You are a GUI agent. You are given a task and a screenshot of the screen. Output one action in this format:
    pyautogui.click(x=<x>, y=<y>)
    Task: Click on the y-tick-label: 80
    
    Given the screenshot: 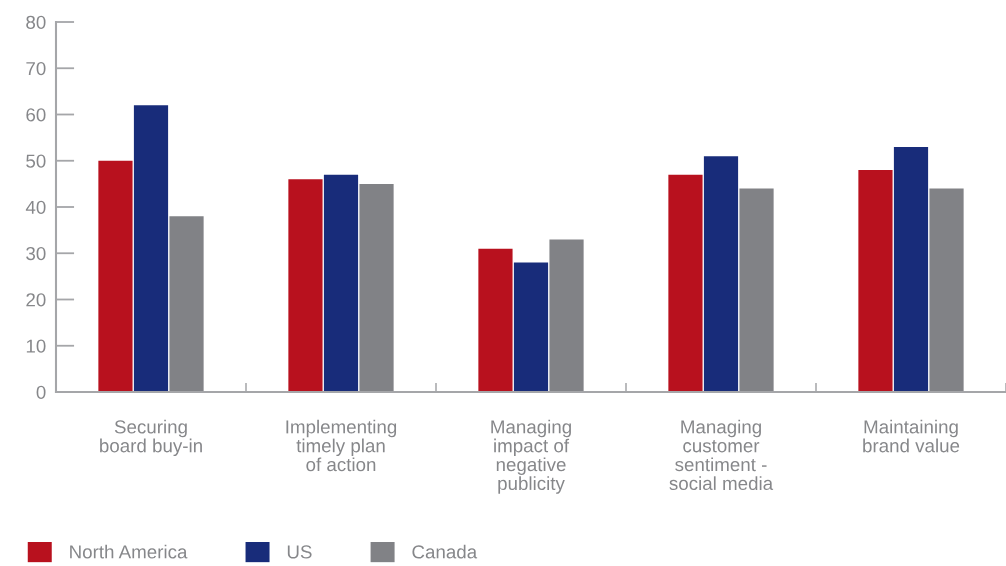 What is the action you would take?
    pyautogui.click(x=36, y=22)
    